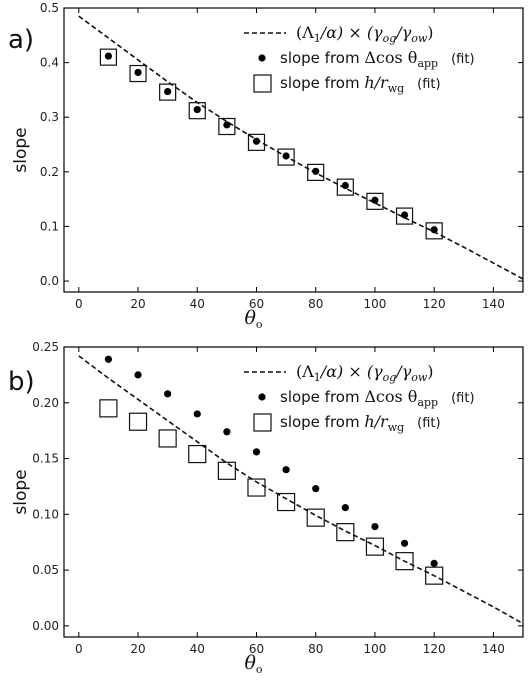 This screenshot has width=530, height=689. I want to click on y-tick-label: 0.00, so click(45, 626).